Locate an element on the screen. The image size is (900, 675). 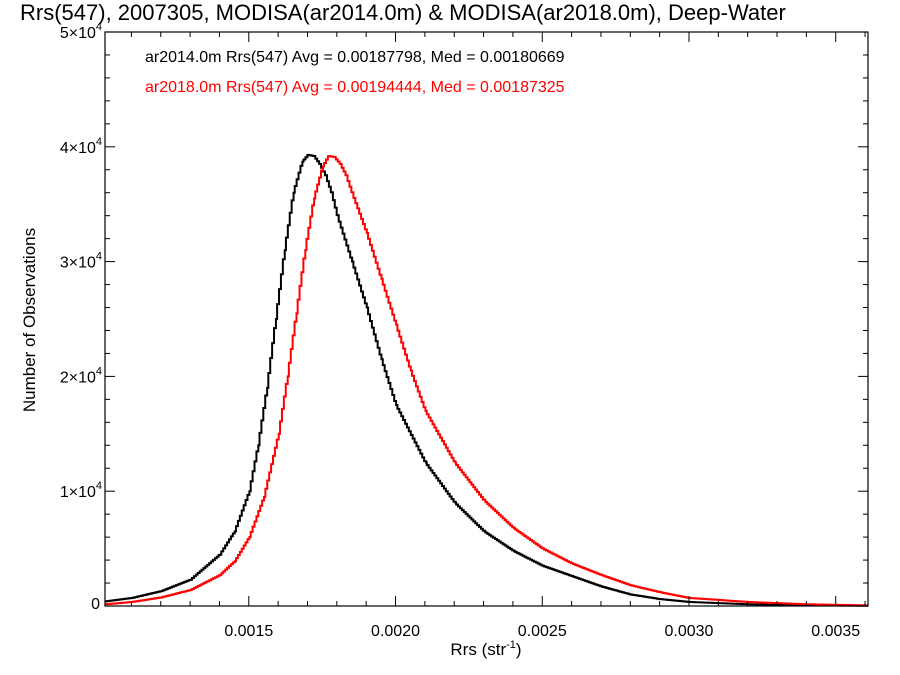
x-tick-label: 0.0025 is located at coordinates (542, 631).